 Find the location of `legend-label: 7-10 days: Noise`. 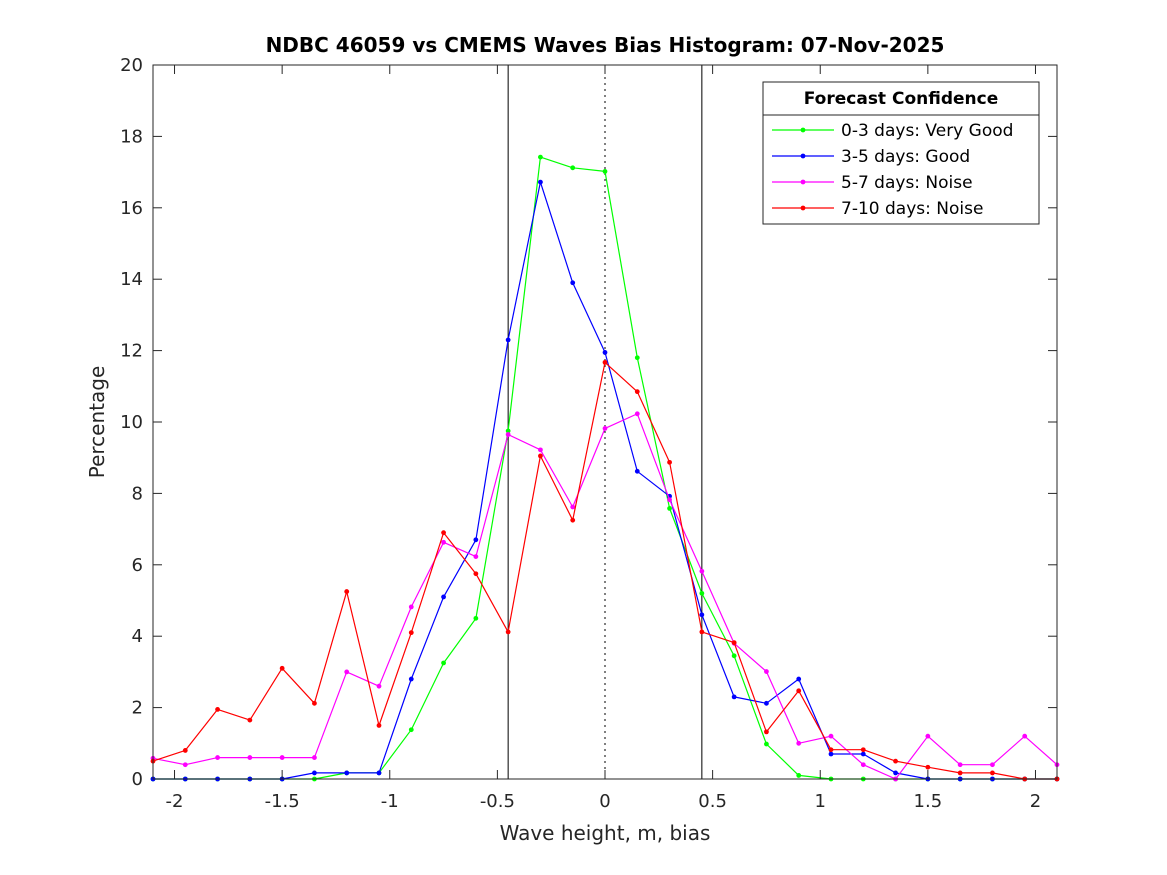

legend-label: 7-10 days: Noise is located at coordinates (912, 209).